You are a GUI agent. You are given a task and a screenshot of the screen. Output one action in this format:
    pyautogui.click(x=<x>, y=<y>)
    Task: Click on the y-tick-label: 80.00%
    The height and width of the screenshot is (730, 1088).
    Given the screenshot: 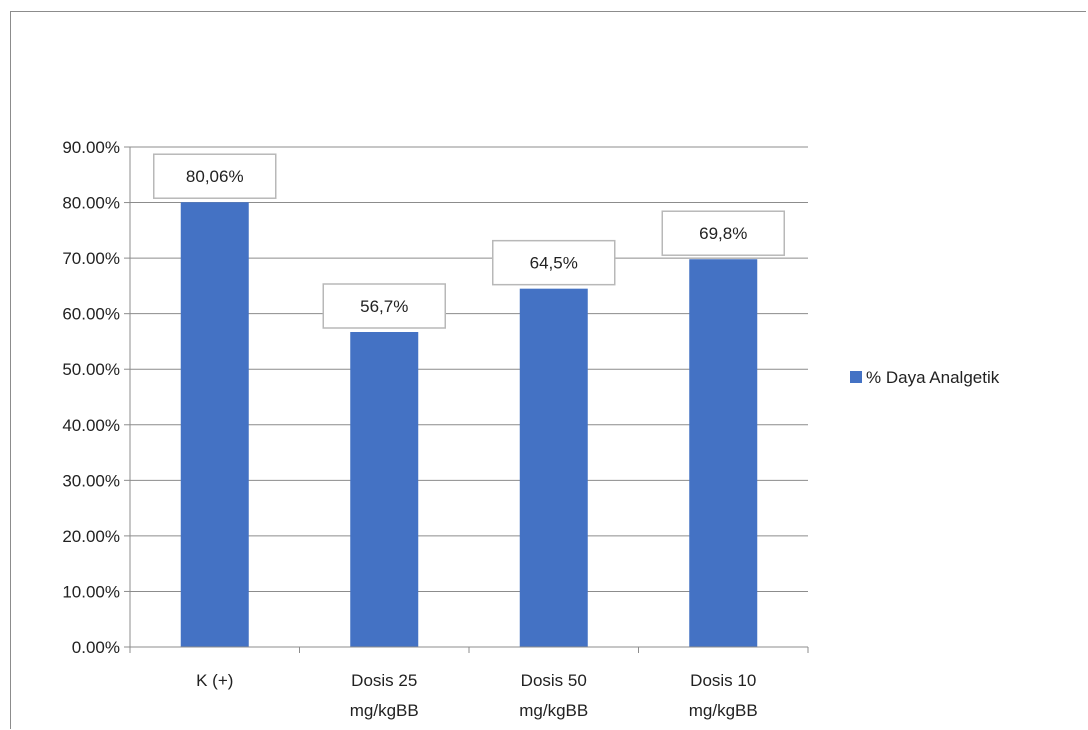 What is the action you would take?
    pyautogui.click(x=91, y=203)
    